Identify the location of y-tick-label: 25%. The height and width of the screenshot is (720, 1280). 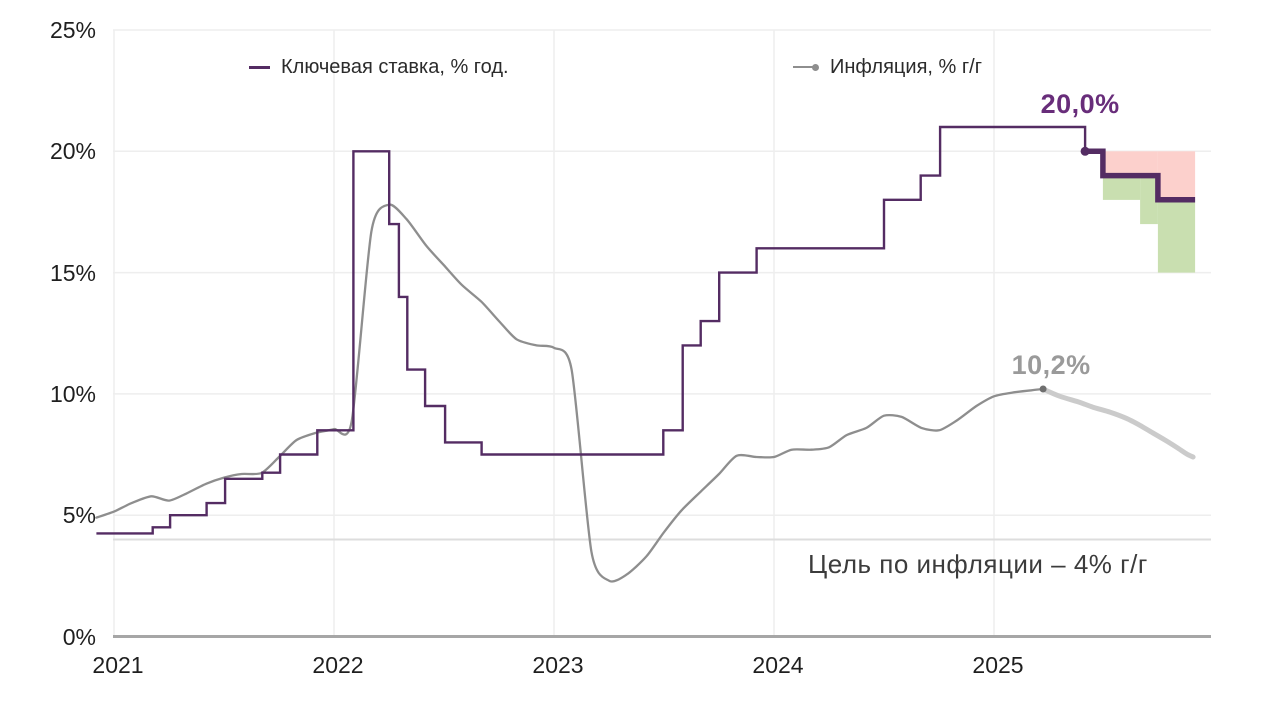
(72, 30).